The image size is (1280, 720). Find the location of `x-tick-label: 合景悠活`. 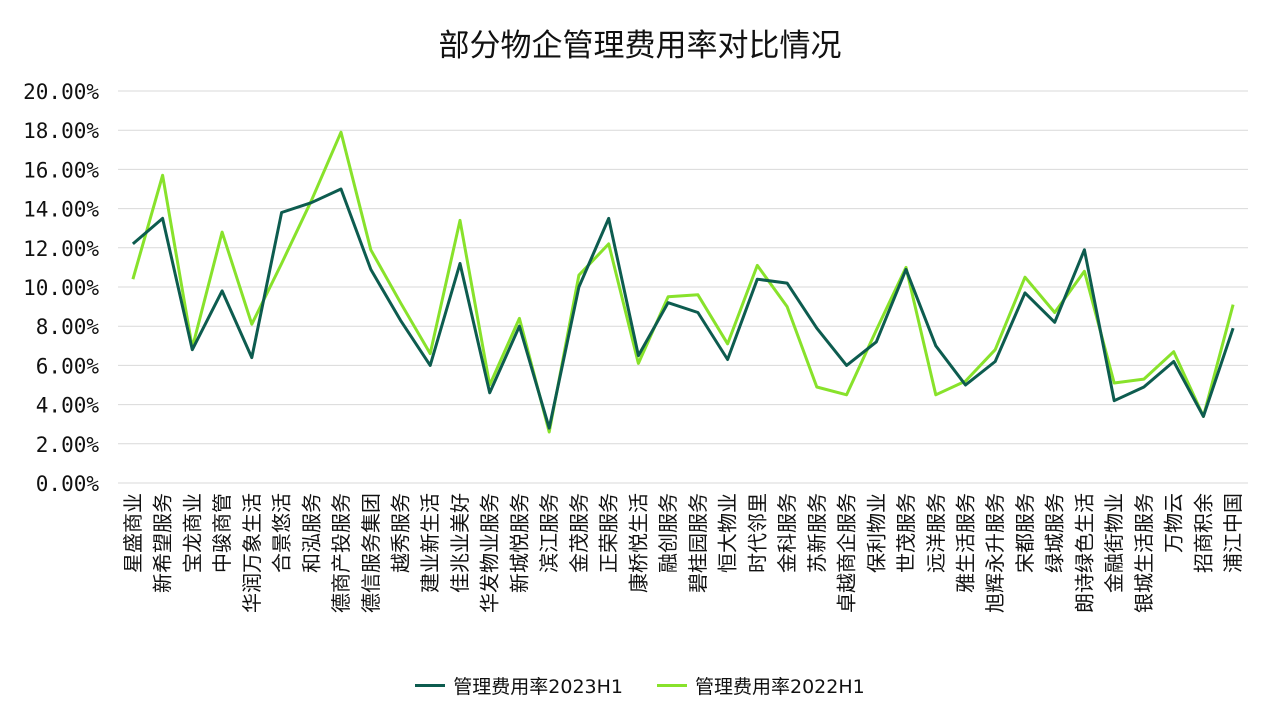

x-tick-label: 合景悠活 is located at coordinates (282, 533).